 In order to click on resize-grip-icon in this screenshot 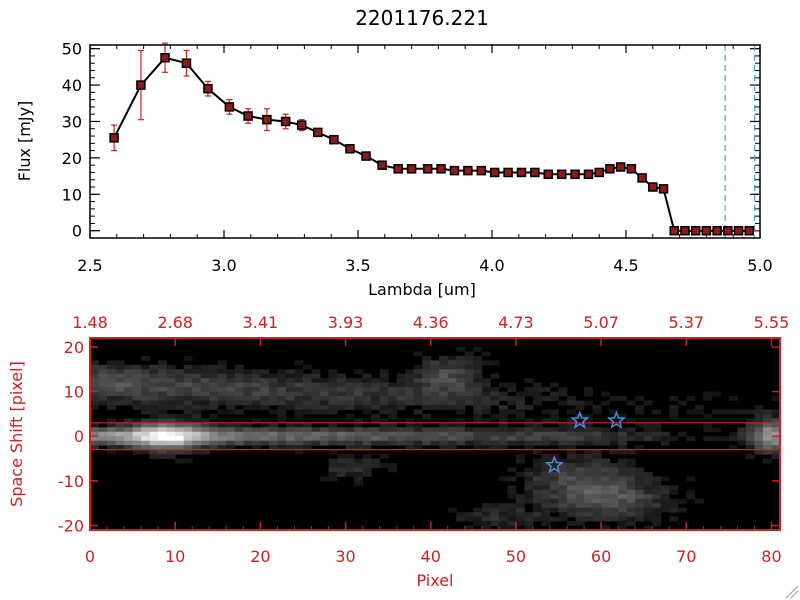, I will do `click(792, 592)`.